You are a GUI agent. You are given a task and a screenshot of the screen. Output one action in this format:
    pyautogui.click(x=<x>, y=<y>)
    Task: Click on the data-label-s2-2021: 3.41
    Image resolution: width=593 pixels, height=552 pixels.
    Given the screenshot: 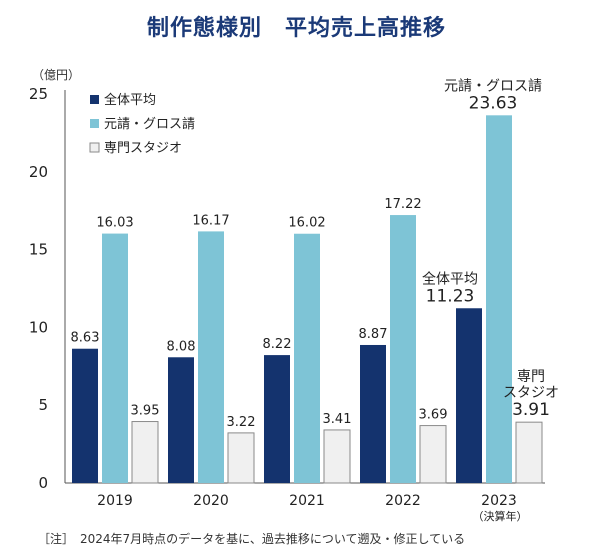 What is the action you would take?
    pyautogui.click(x=337, y=419)
    